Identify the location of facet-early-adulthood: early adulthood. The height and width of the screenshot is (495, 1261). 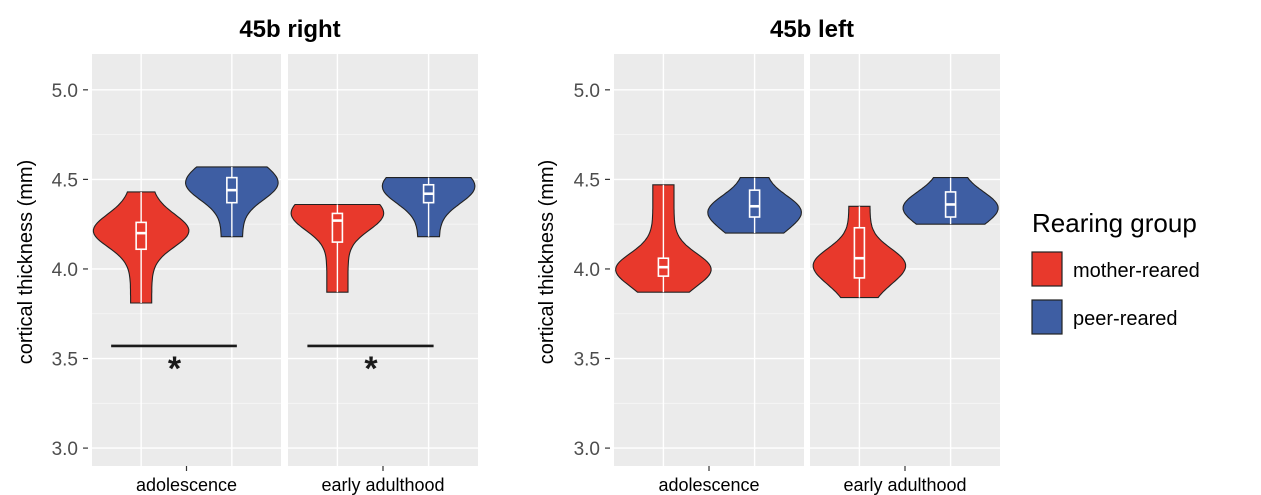
(905, 274).